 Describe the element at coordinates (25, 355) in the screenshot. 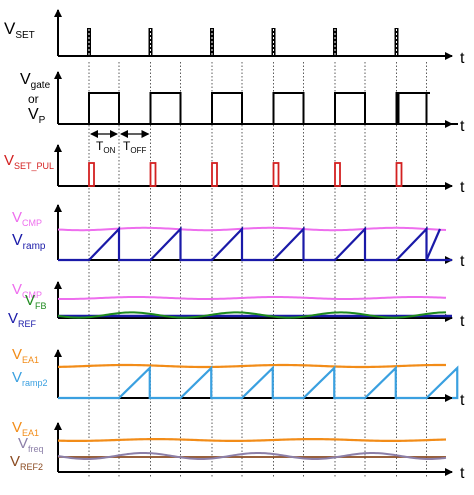

I see `vea1-label-1: VEA1` at that location.